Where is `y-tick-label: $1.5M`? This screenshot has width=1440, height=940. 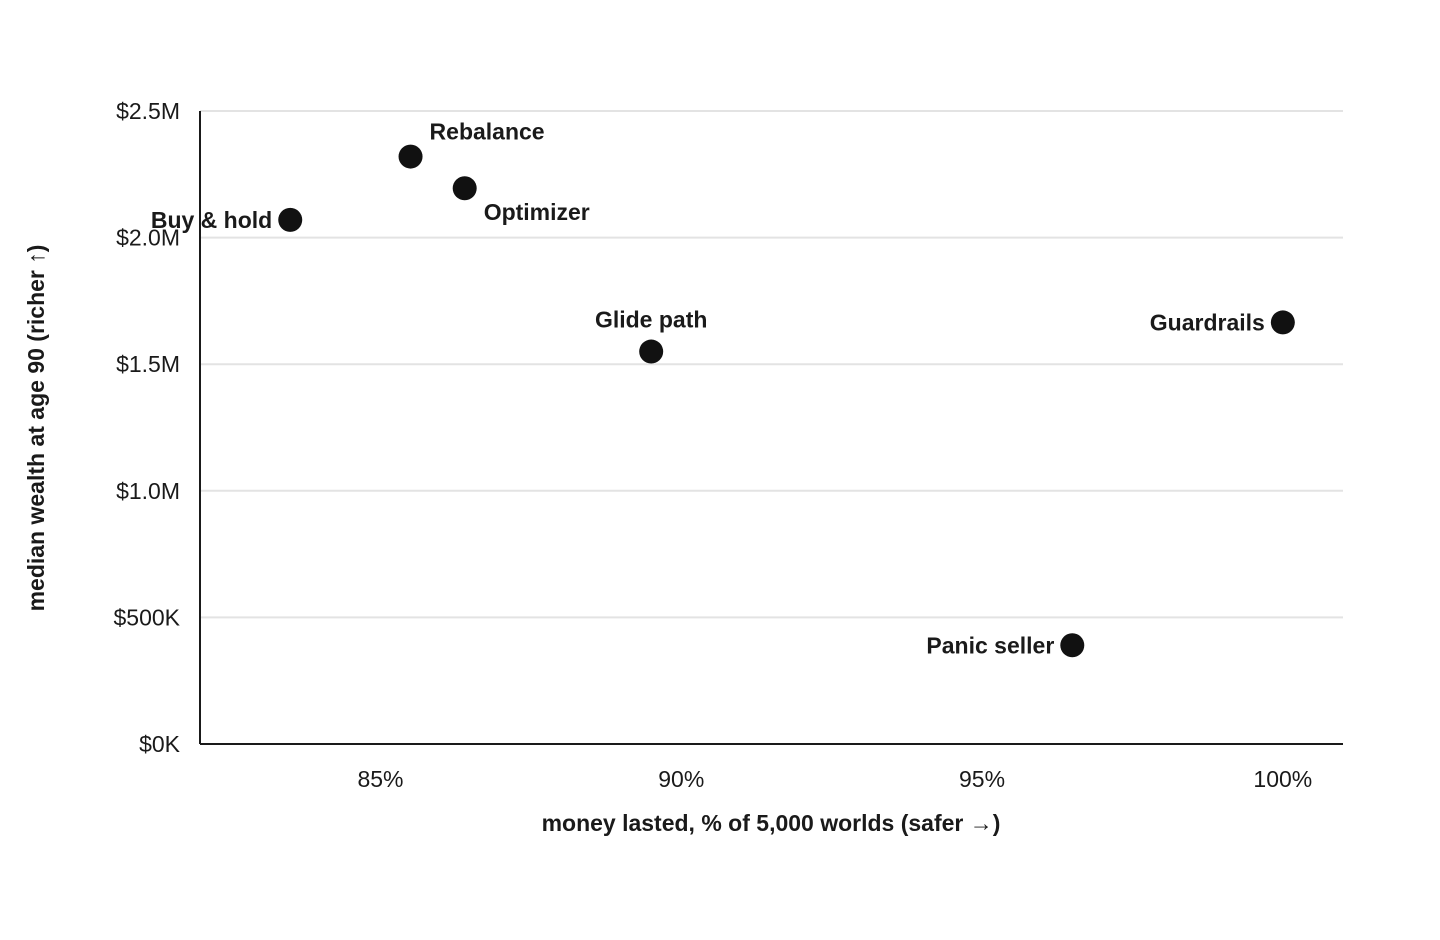
y-tick-label: $1.5M is located at coordinates (148, 364).